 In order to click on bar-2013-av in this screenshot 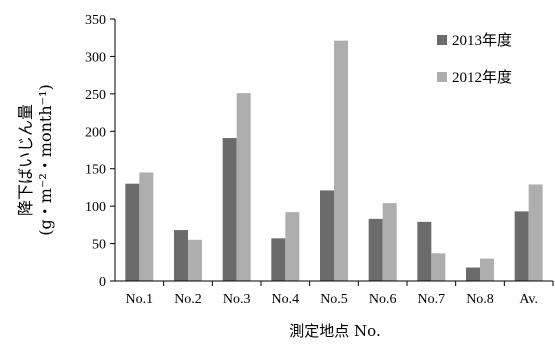, I will do `click(521, 246)`.